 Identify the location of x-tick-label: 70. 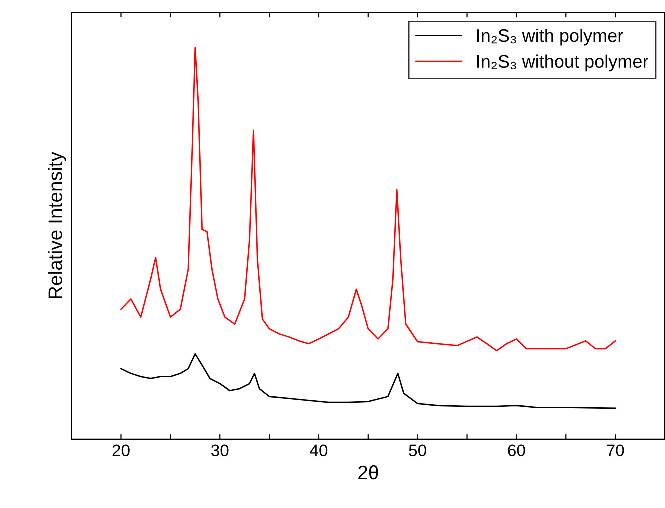
(615, 450).